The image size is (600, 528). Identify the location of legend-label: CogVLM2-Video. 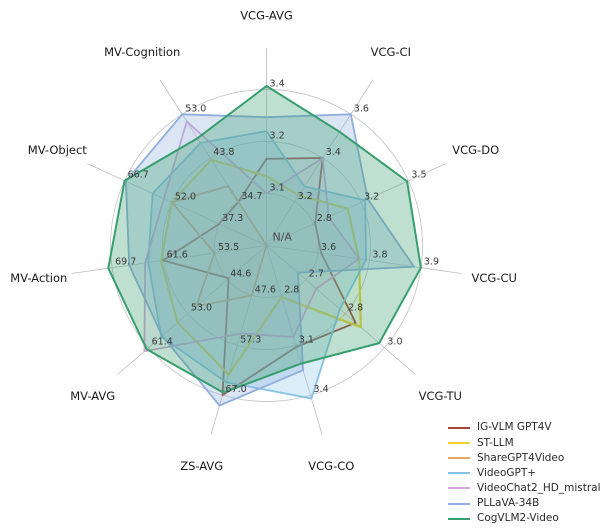
(518, 518).